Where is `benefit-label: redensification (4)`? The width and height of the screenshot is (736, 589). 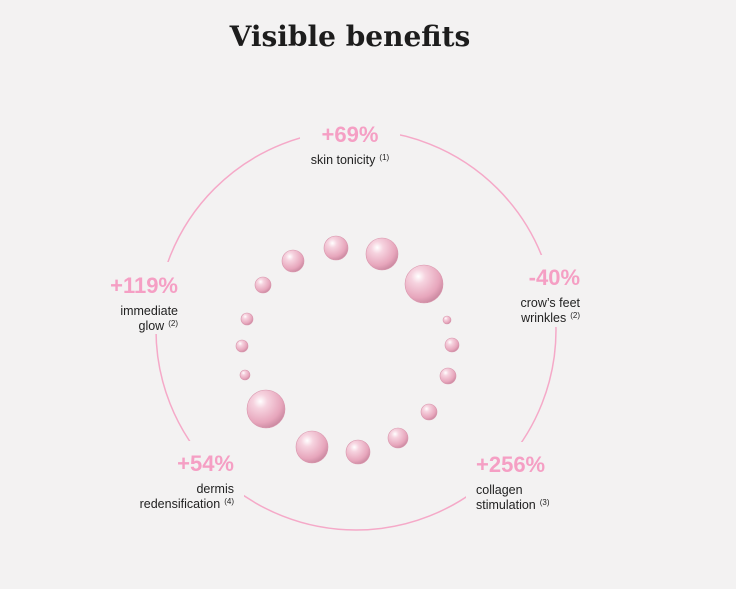 benefit-label: redensification (4) is located at coordinates (187, 504).